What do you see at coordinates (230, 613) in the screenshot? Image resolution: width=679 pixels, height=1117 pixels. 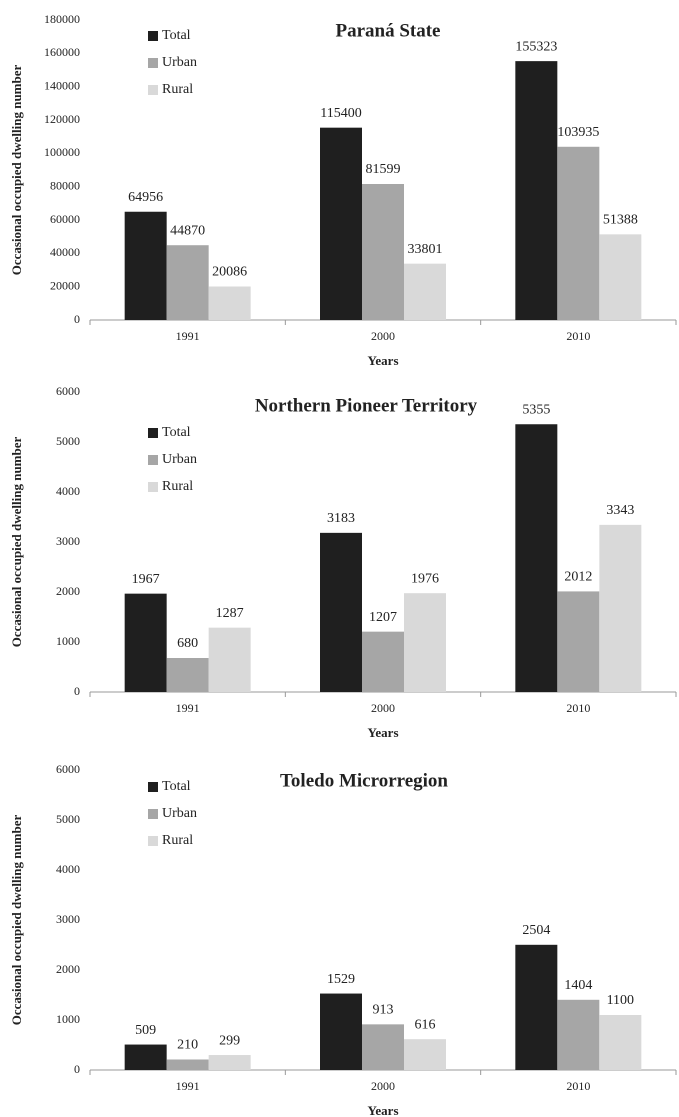 I see `value-label: 1287` at bounding box center [230, 613].